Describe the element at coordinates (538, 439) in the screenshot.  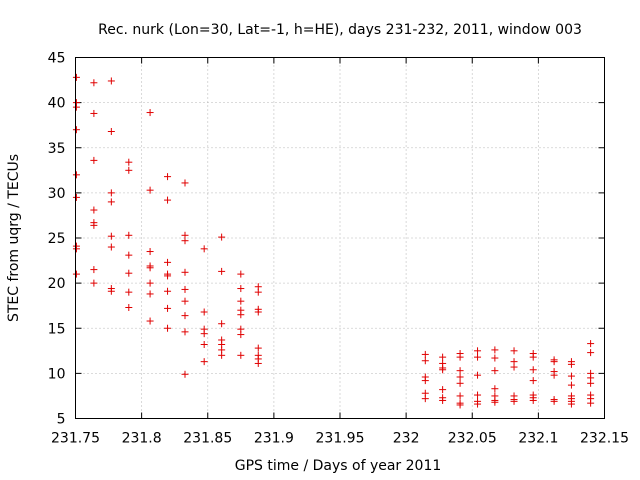
I see `x-tick-label: 232.1` at that location.